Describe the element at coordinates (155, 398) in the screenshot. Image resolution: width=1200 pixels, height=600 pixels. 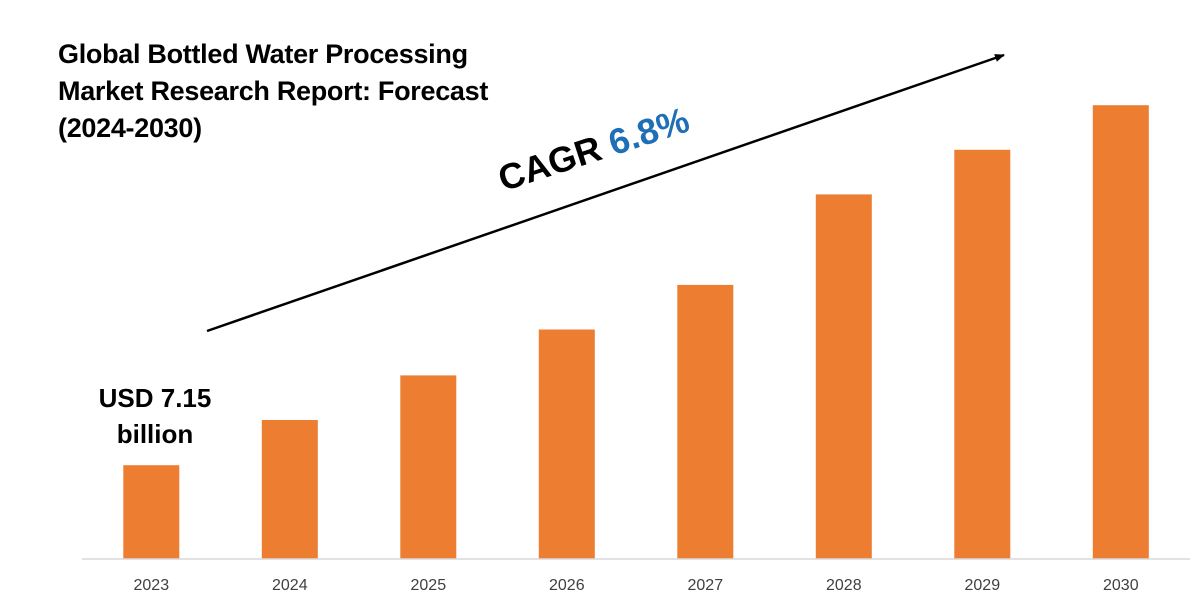
I see `start-value-line-1: USD 7.15` at that location.